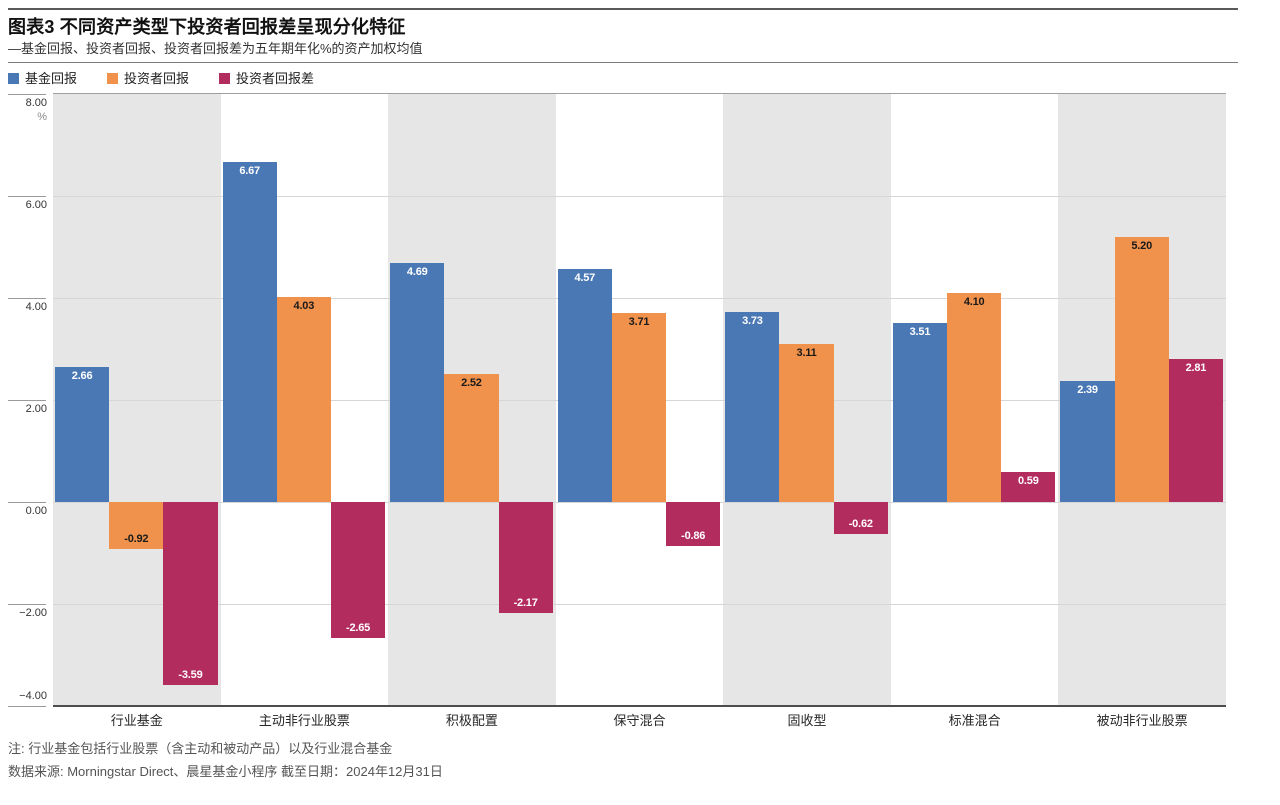 The width and height of the screenshot is (1280, 805). I want to click on bar: -0.62, so click(860, 518).